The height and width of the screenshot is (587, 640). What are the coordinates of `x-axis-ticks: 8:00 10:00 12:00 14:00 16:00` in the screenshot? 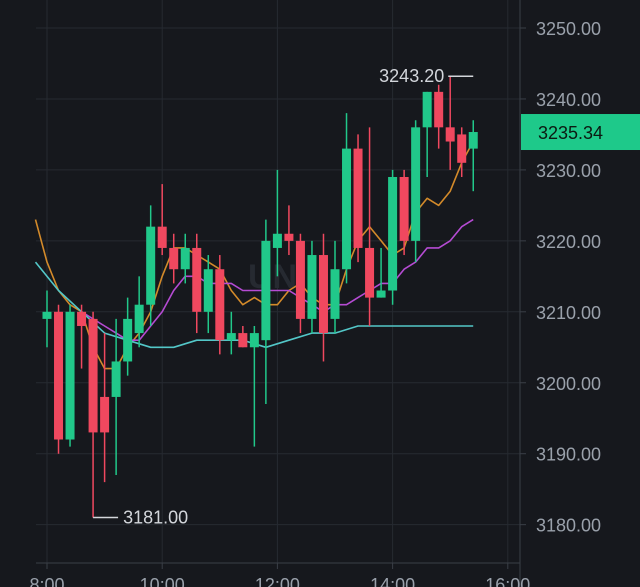 It's located at (279, 575).